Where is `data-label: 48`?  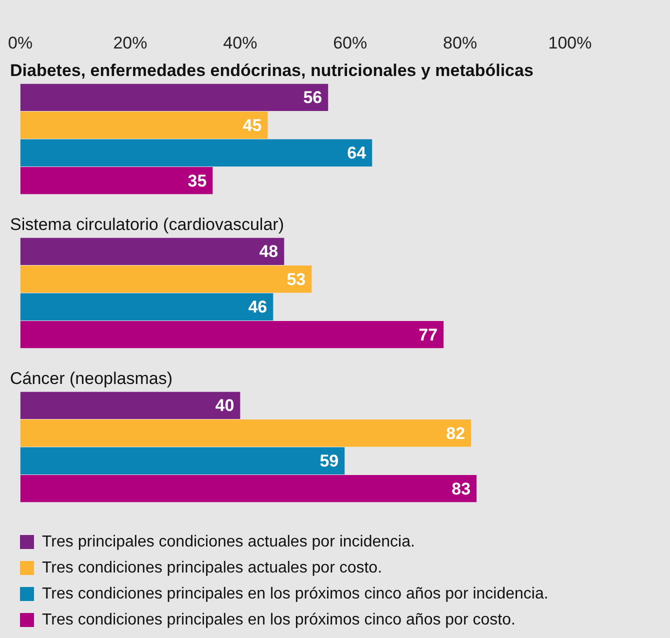
data-label: 48 is located at coordinates (268, 252).